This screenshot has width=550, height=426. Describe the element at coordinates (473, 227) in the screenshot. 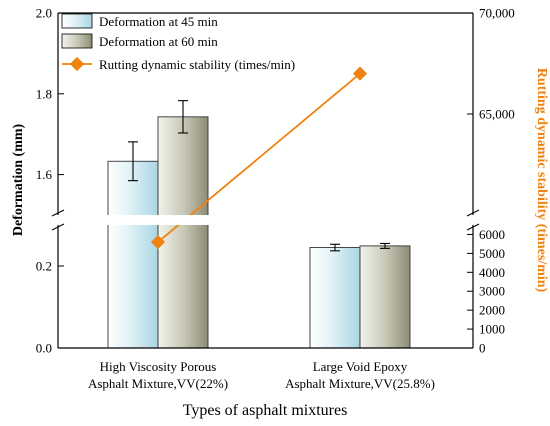

I see `break-mark-right-bottom` at that location.